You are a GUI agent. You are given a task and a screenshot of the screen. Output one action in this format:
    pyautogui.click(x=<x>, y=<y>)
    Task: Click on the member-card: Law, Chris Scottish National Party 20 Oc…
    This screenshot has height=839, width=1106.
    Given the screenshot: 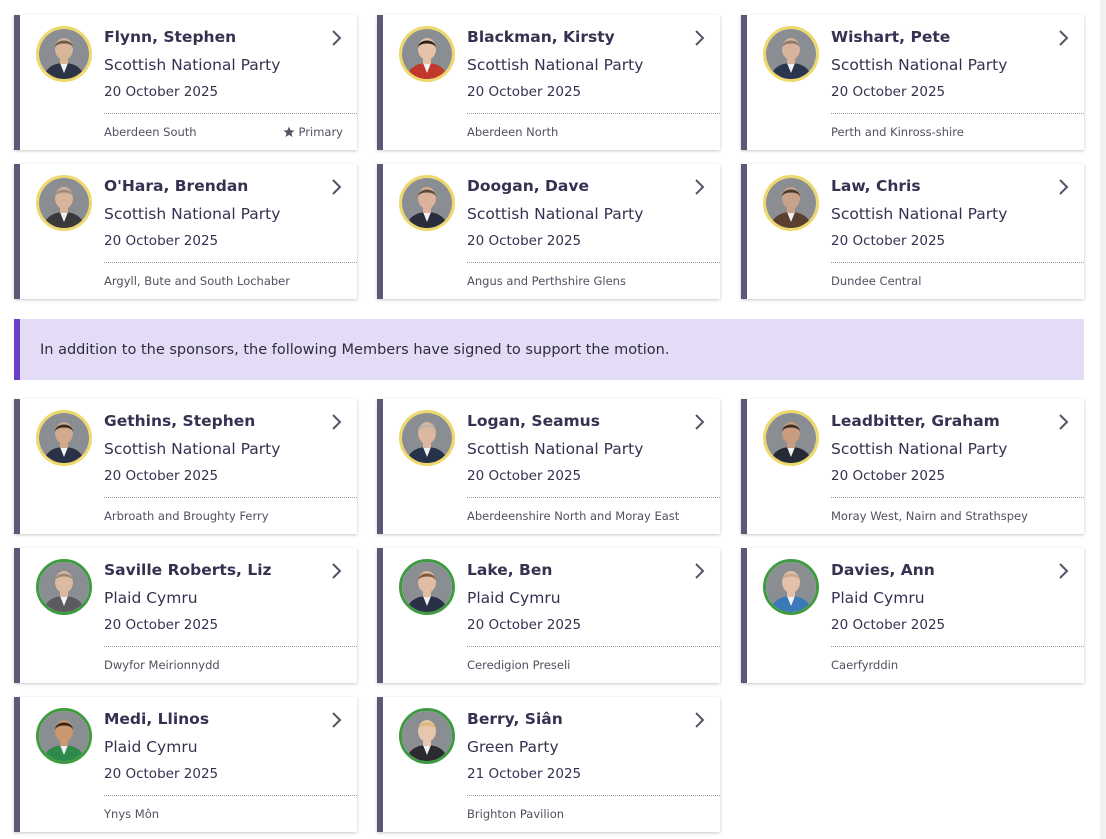 What is the action you would take?
    pyautogui.click(x=912, y=231)
    